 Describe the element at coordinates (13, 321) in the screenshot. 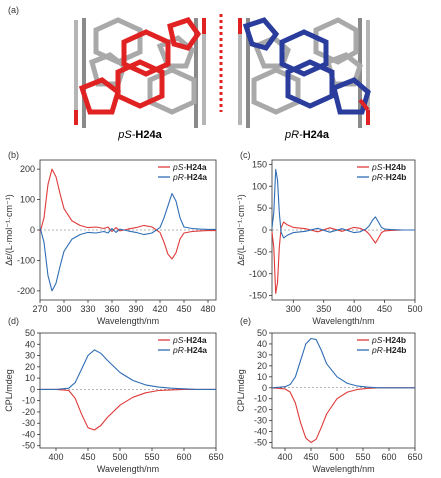

I see `panel-label: (d)` at that location.